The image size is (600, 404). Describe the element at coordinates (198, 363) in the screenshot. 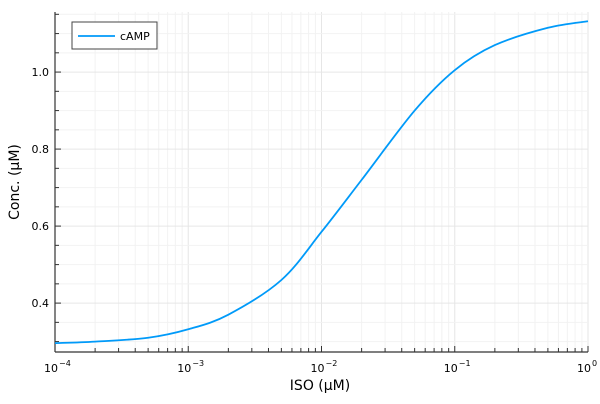

I see `x-tick-exponent: −3` at that location.